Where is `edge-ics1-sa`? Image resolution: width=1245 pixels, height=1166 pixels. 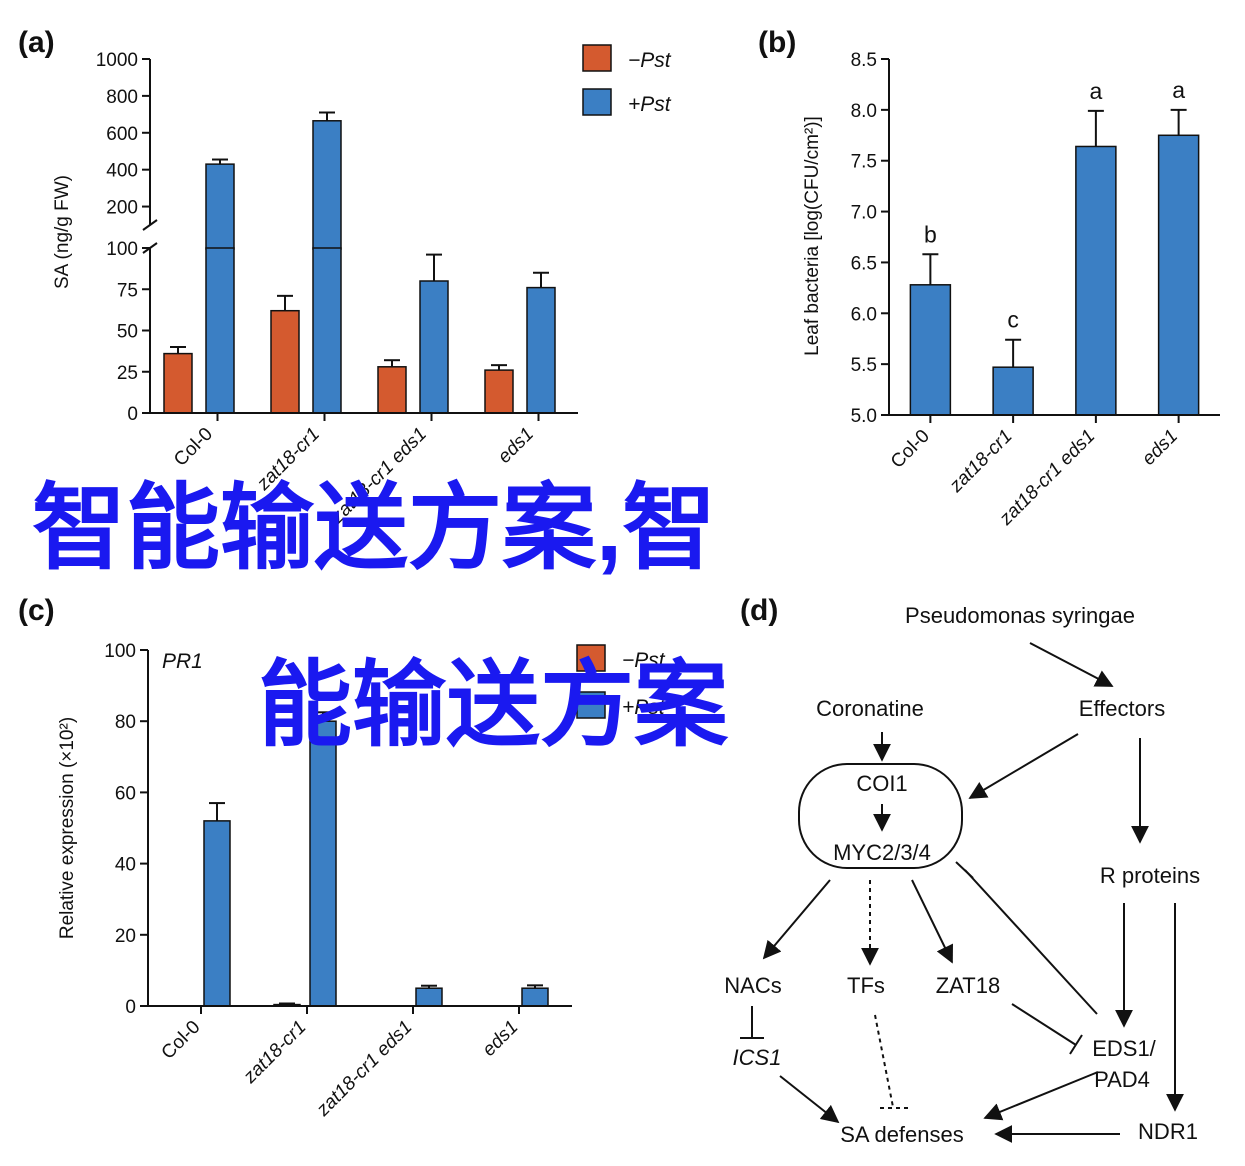 edge-ics1-sa is located at coordinates (809, 1099).